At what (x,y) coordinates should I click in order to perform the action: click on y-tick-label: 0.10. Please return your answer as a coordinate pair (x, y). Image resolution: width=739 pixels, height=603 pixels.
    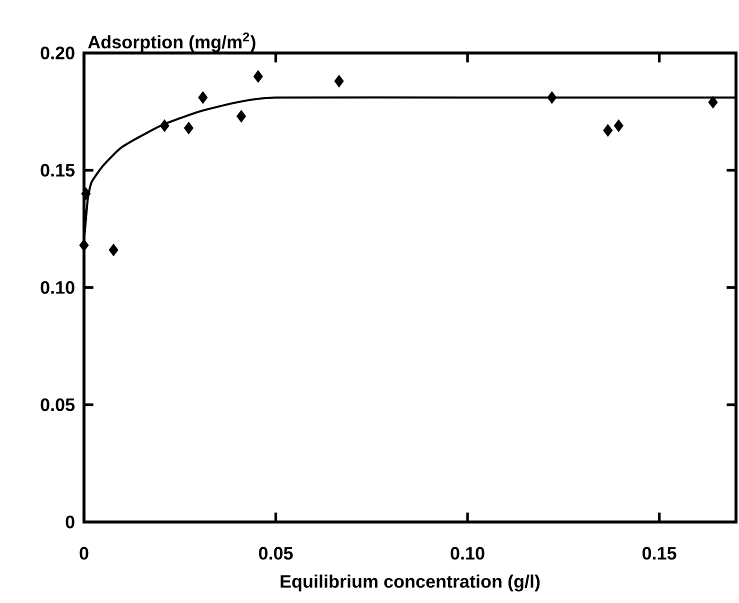
    Looking at the image, I should click on (57, 287).